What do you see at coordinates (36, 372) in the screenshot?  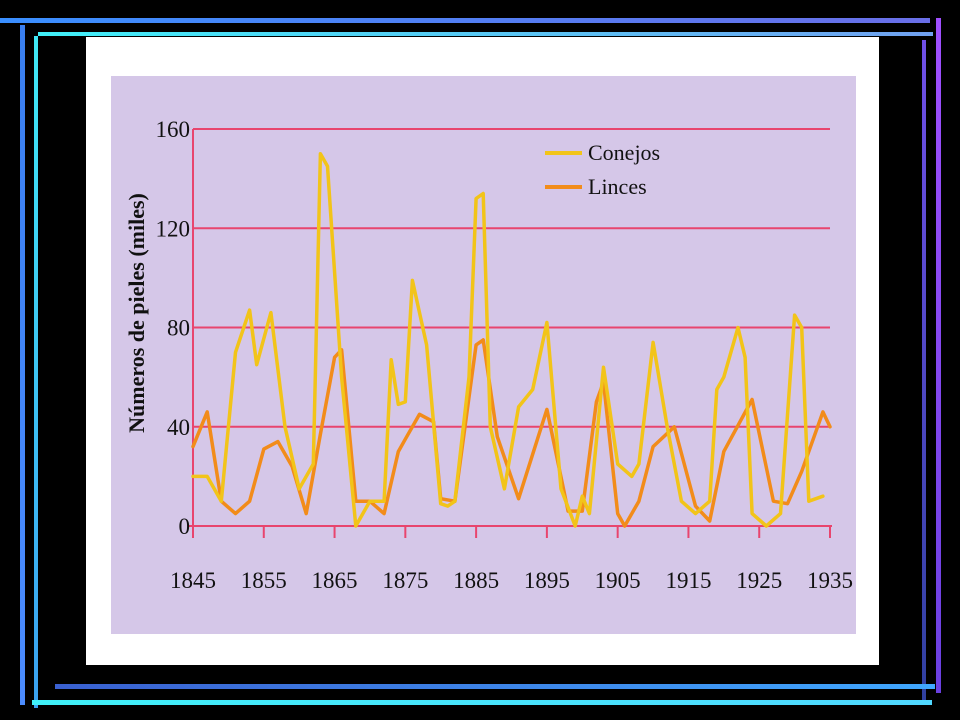 I see `left-cyan-bar` at bounding box center [36, 372].